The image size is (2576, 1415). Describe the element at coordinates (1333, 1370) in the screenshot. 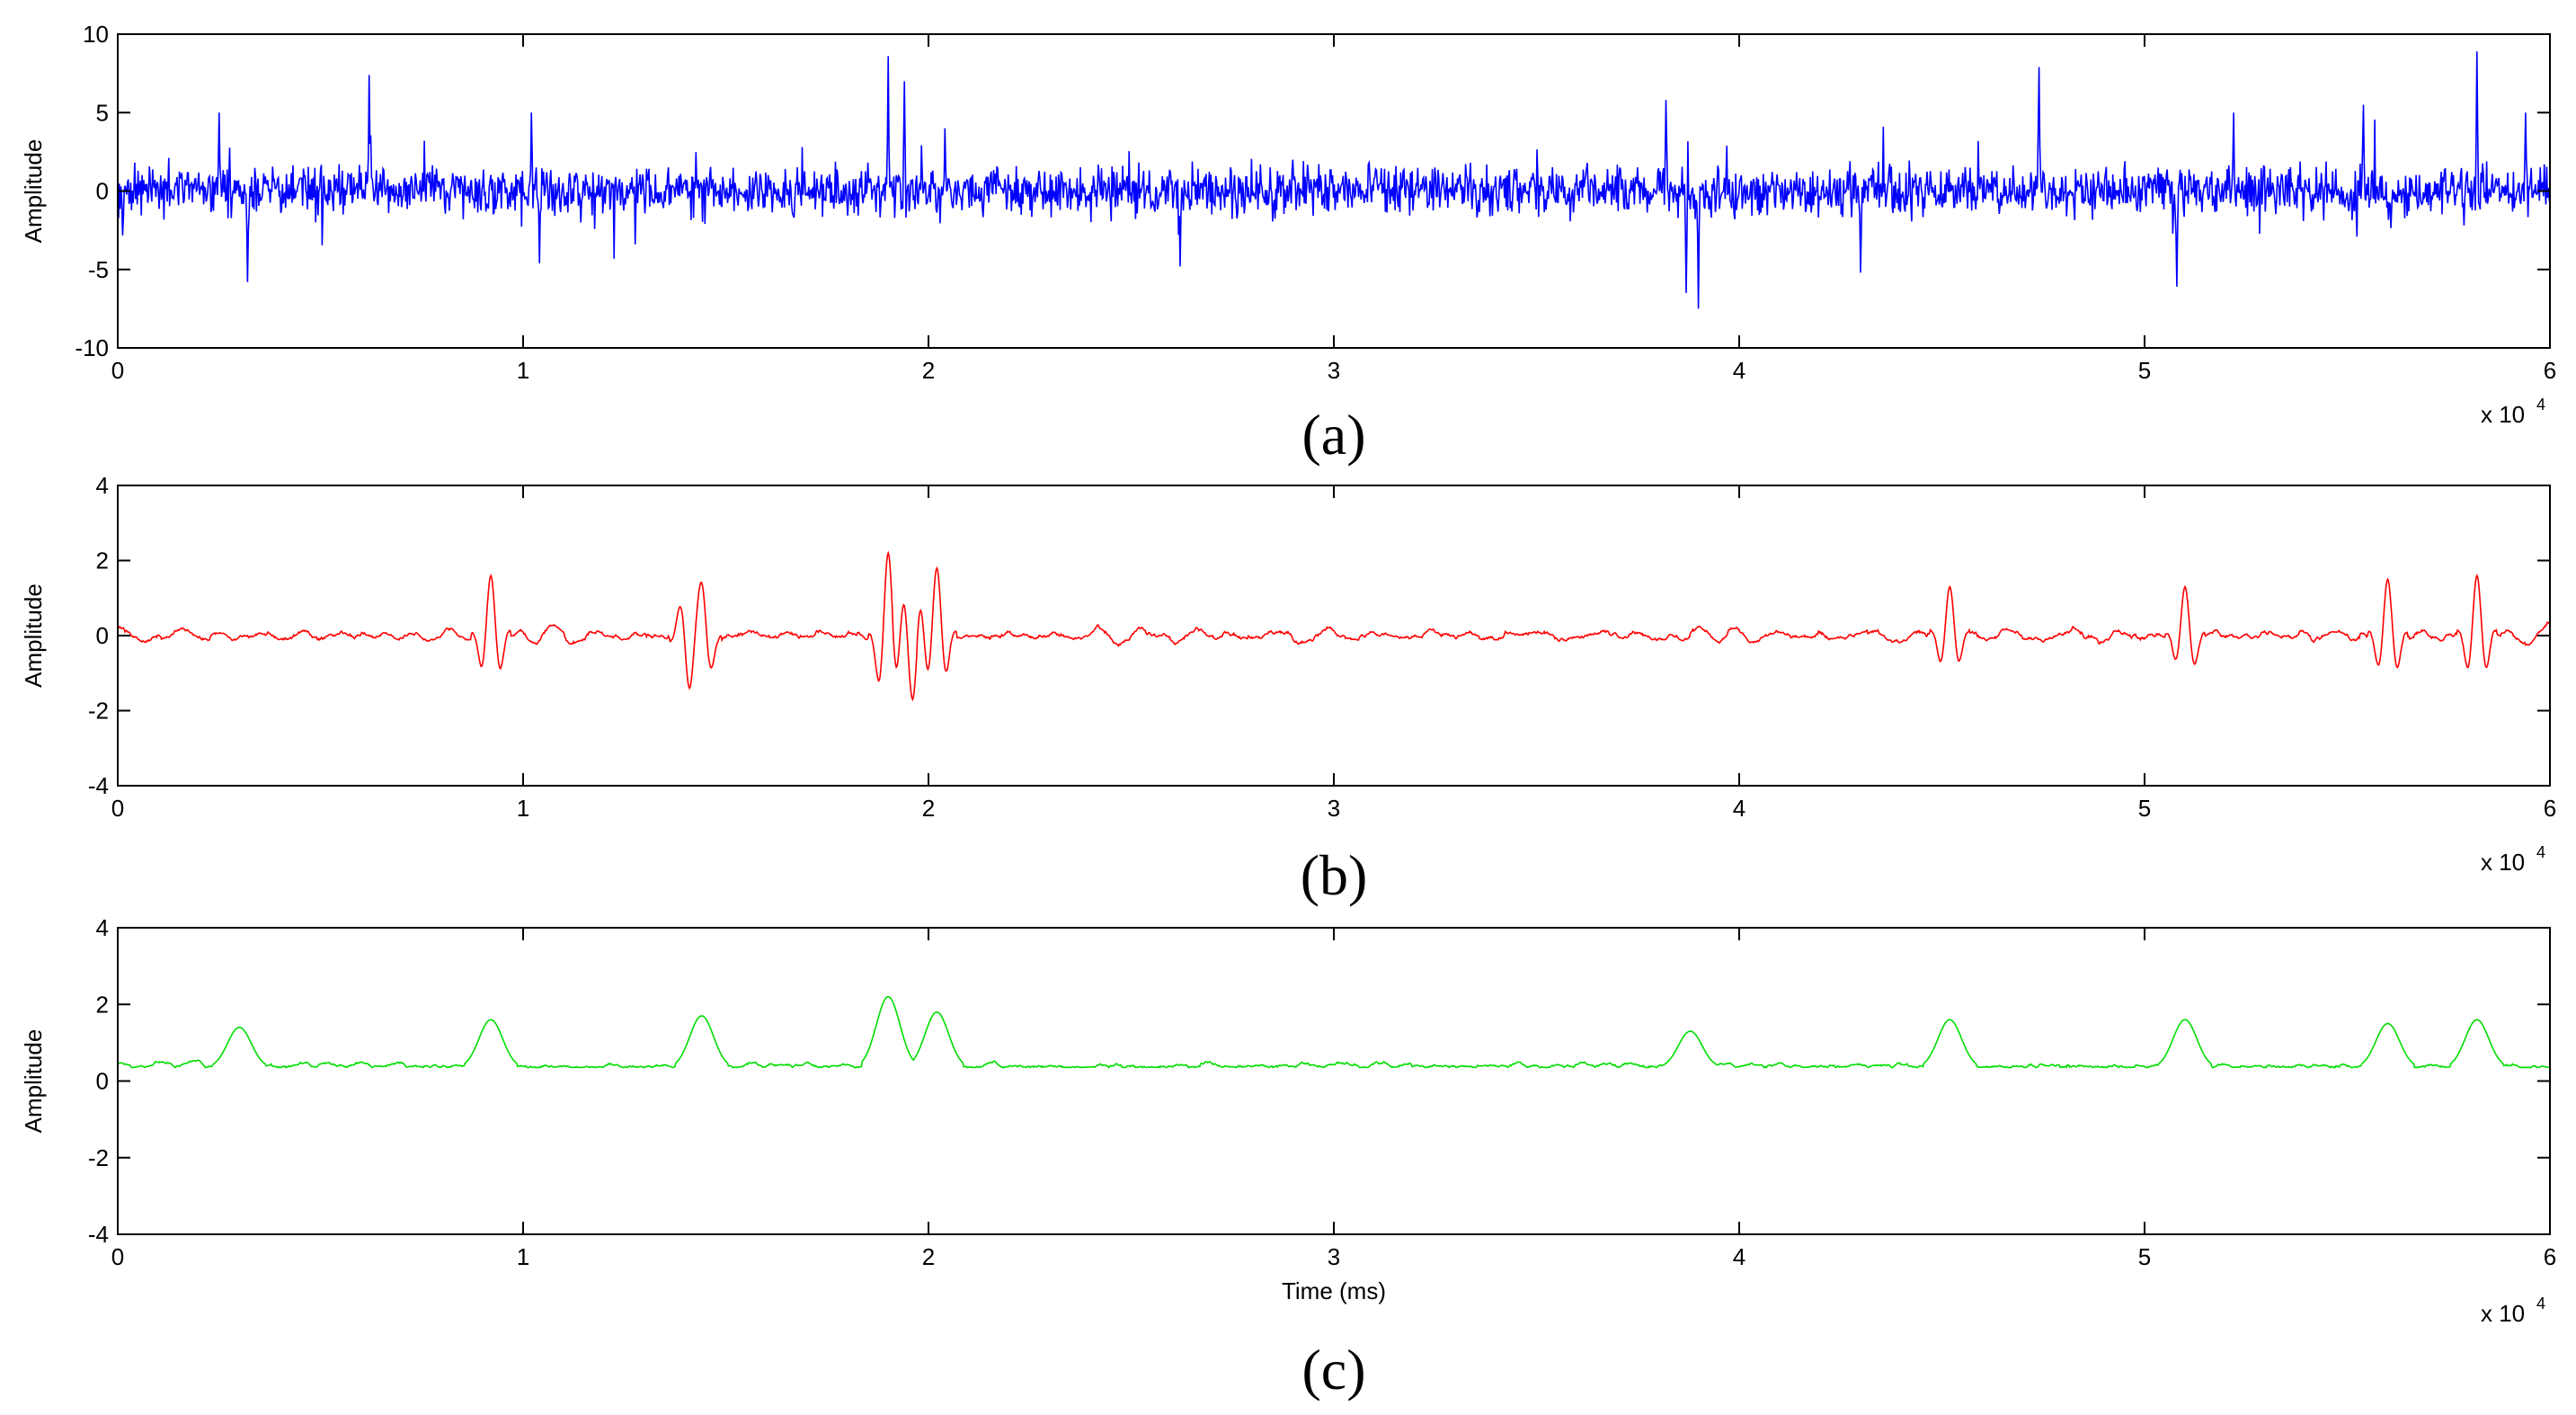

I see `panel-caption: (c)` at that location.